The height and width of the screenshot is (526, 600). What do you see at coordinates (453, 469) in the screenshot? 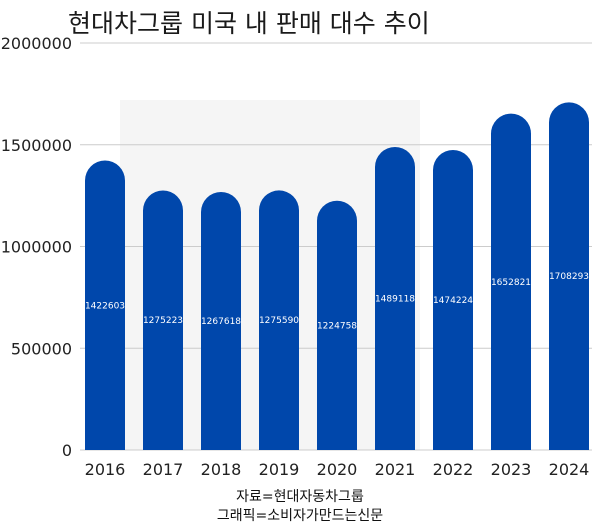
I see `x-tick-label: 2022` at bounding box center [453, 469].